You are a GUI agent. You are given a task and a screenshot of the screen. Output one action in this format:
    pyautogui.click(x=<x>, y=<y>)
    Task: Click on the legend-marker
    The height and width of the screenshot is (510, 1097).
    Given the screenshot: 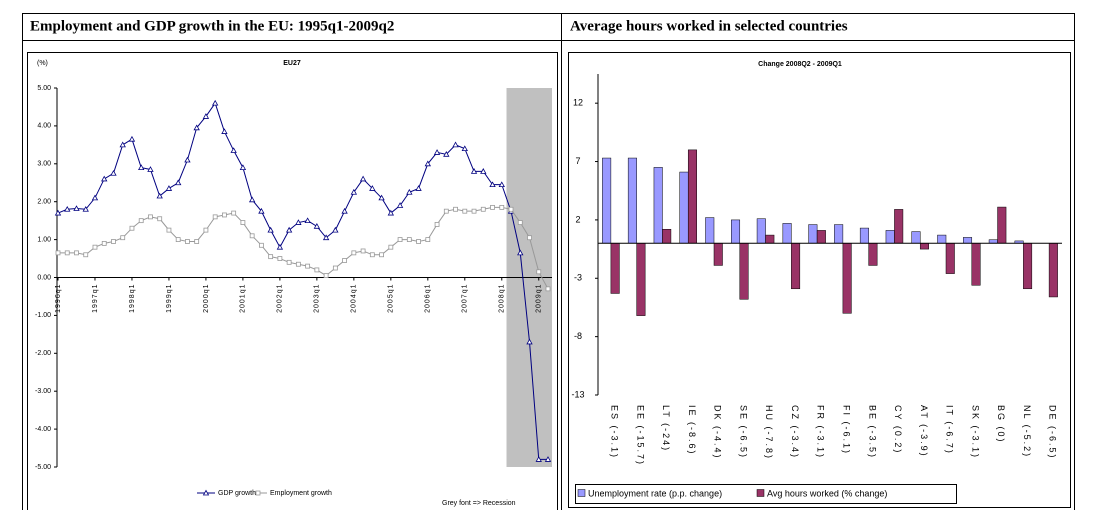 What is the action you would take?
    pyautogui.click(x=258, y=493)
    